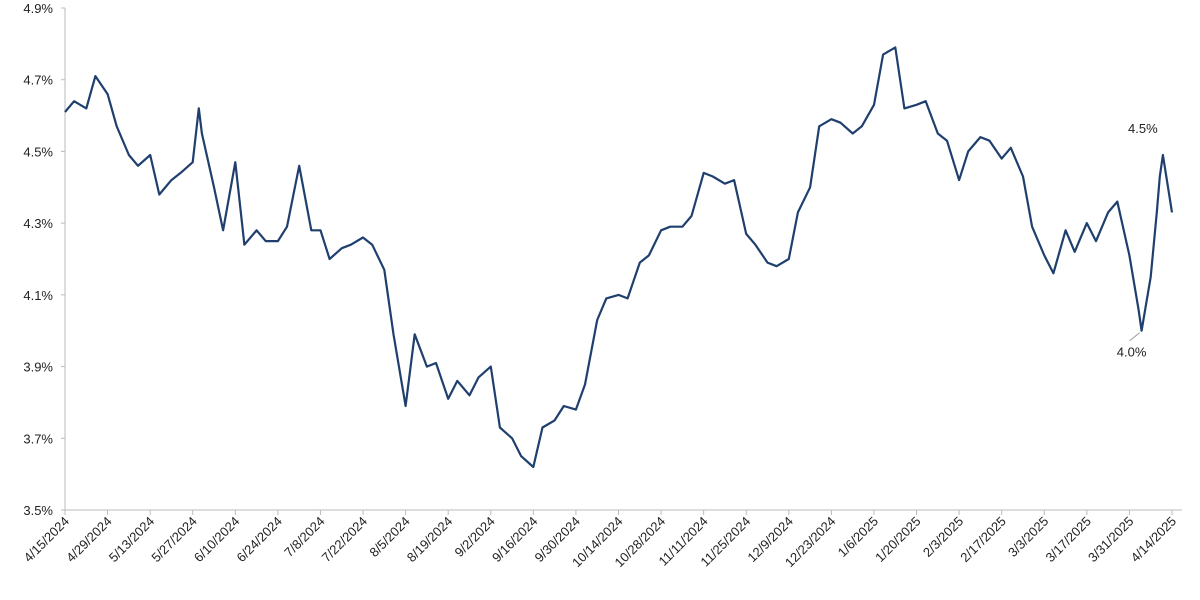  I want to click on x-tick-label: 1/20/2025, so click(898, 540).